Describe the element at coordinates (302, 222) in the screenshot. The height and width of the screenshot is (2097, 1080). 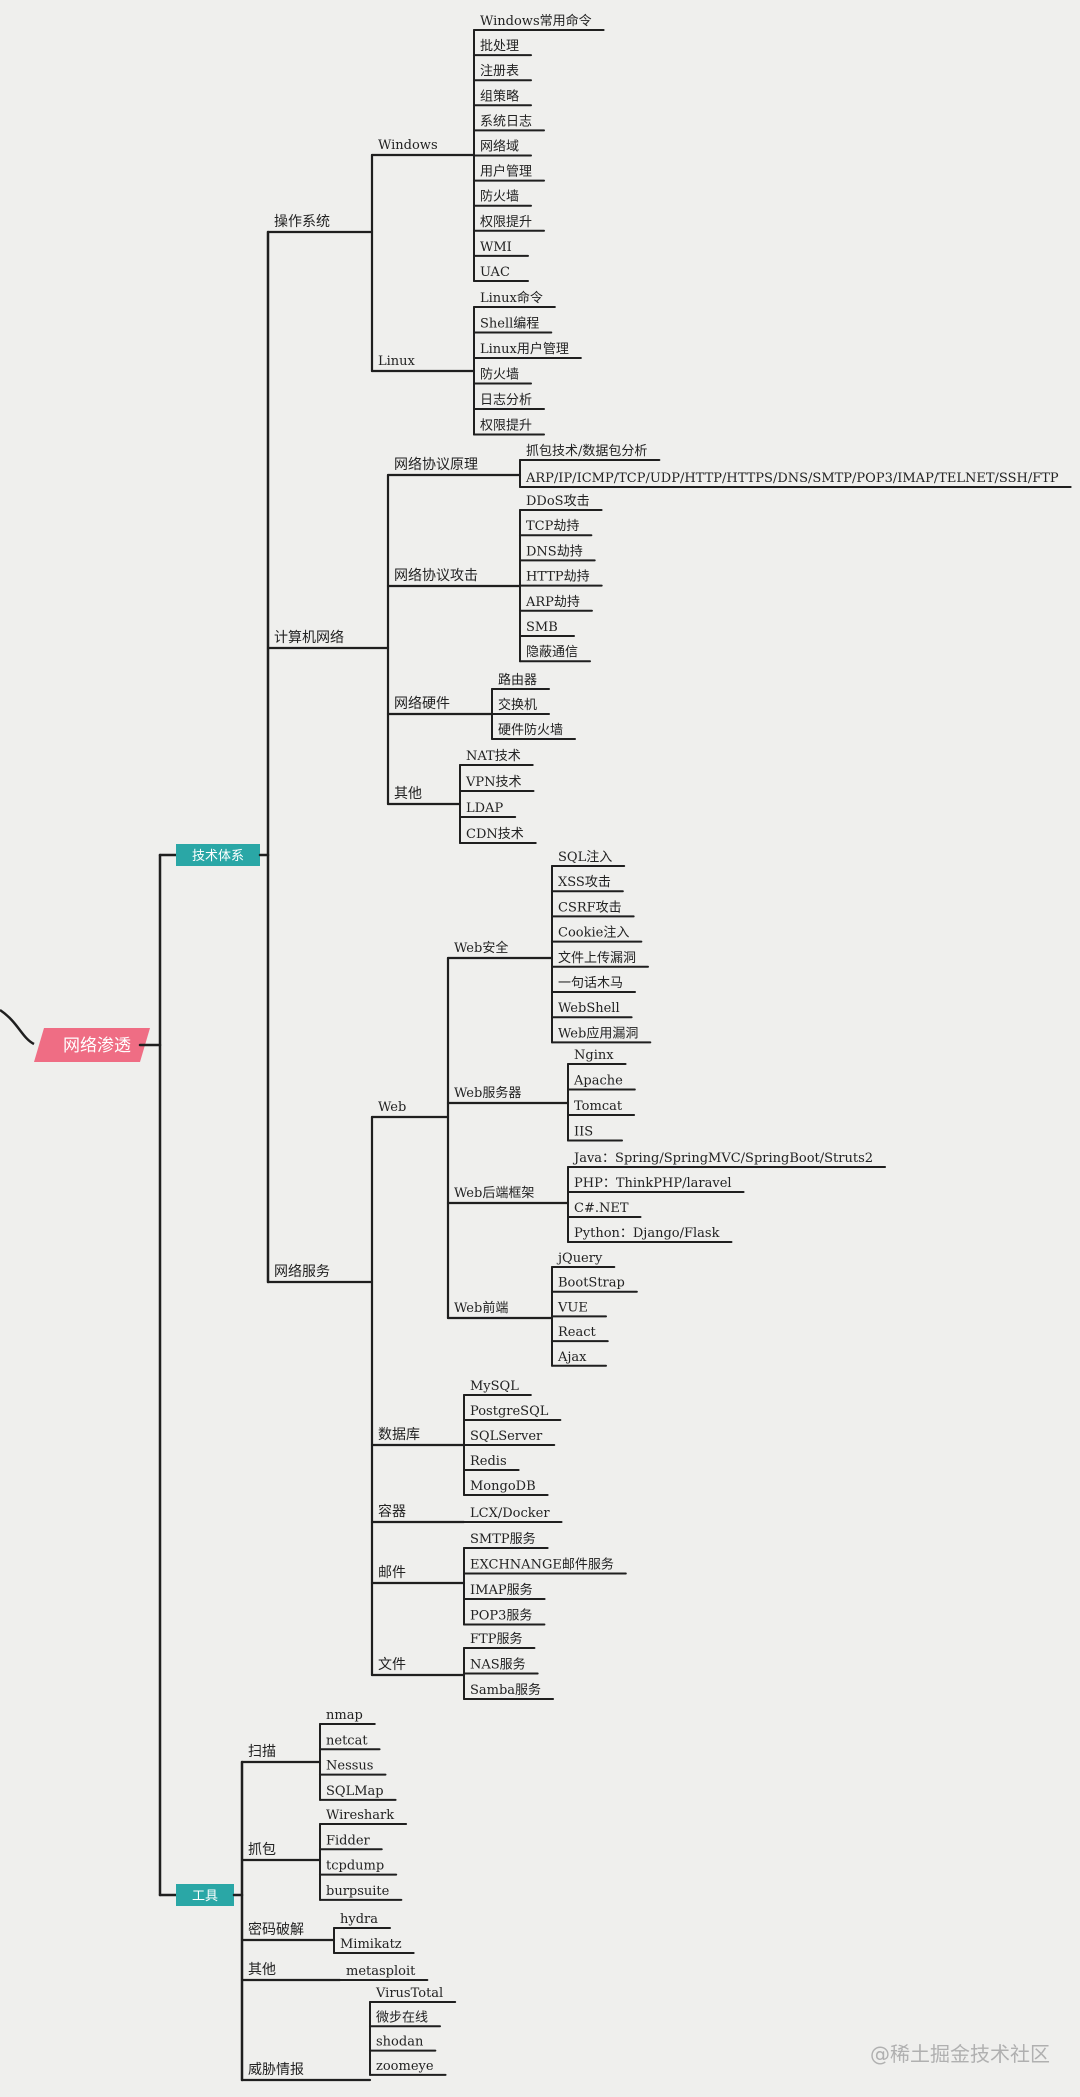
I see `branch-label: 操作系统` at that location.